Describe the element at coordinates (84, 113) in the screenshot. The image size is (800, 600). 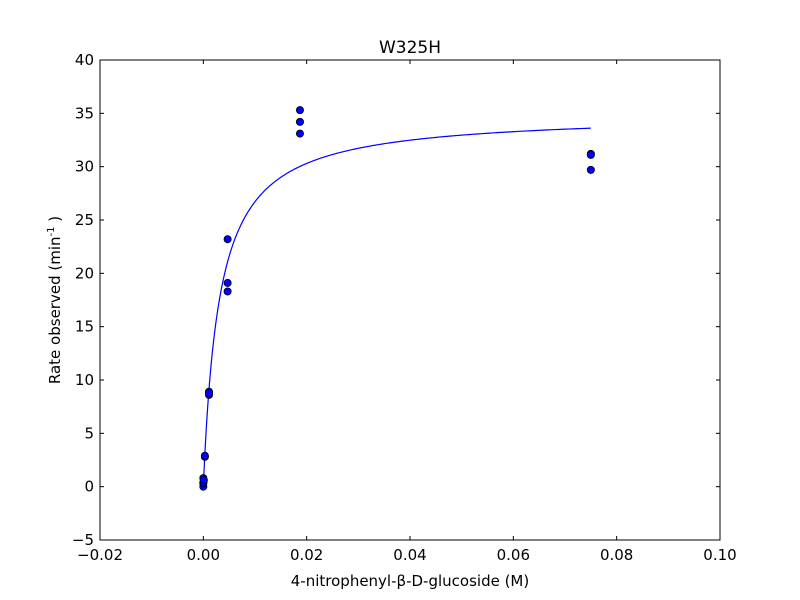
I see `y-tick-label: 35` at that location.